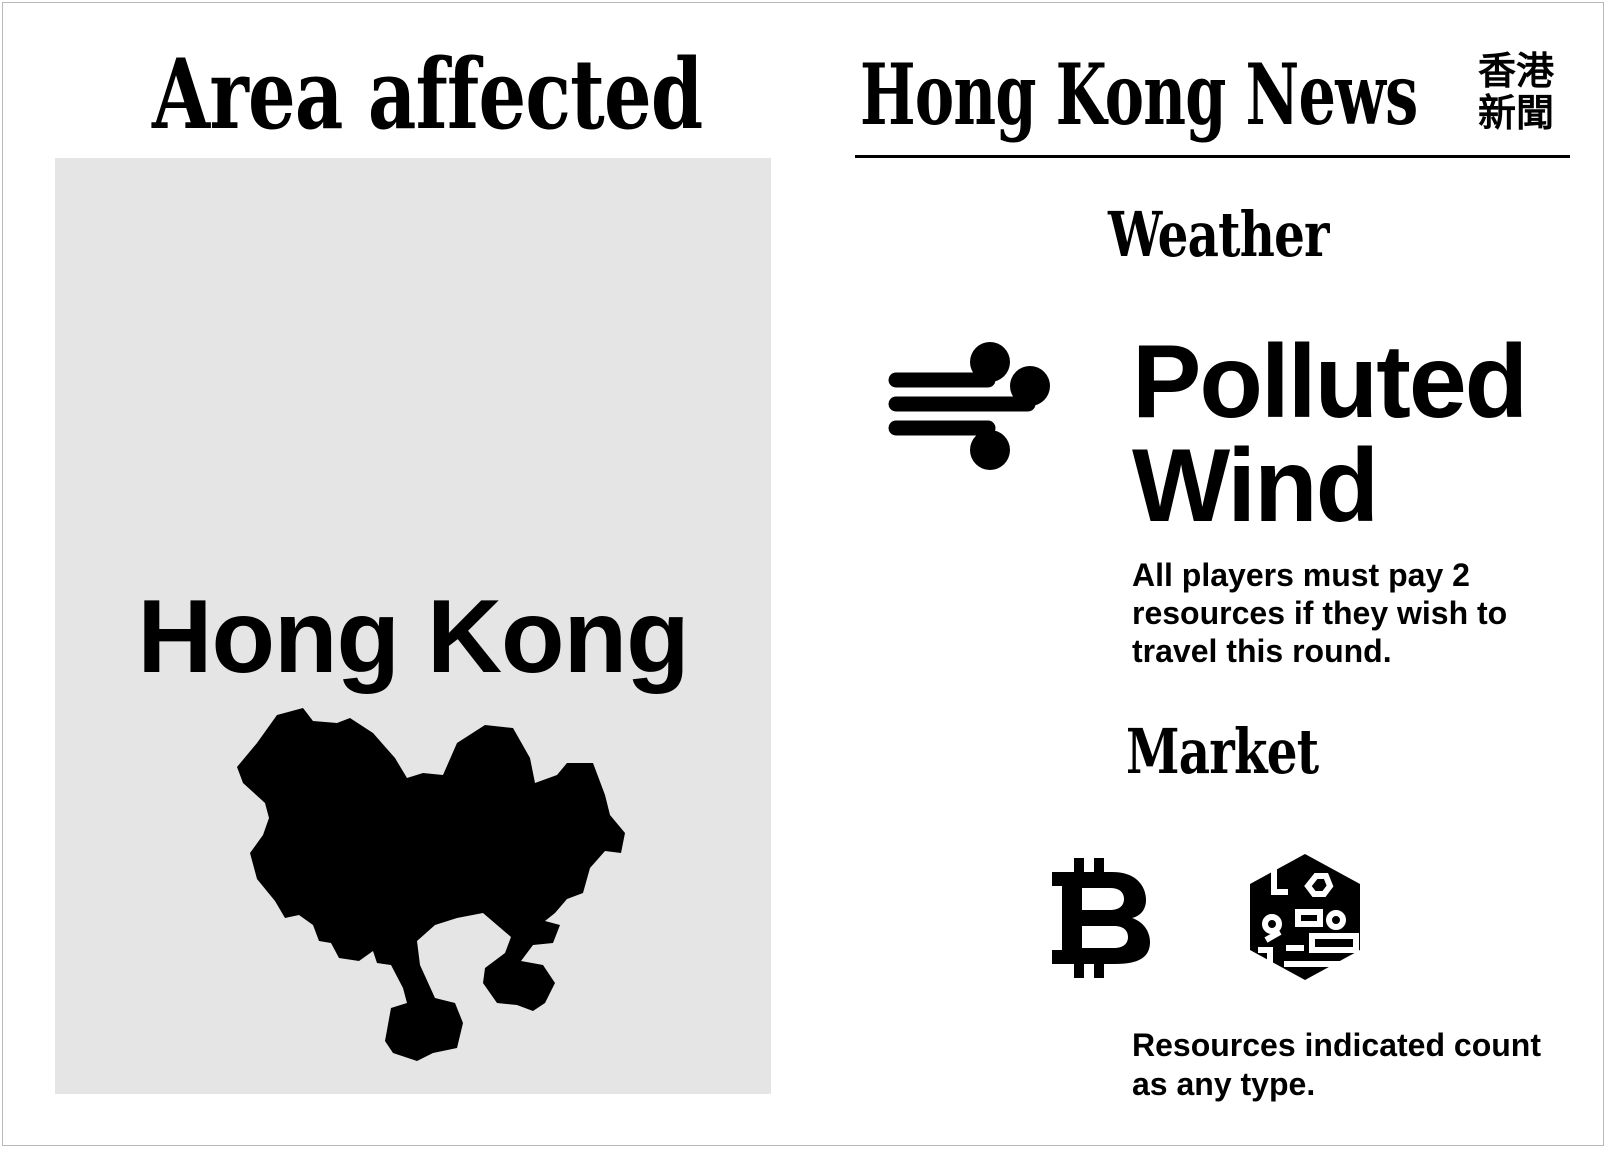 This screenshot has height=1150, width=1608. I want to click on map-region-label: Hong Kong, so click(413, 637).